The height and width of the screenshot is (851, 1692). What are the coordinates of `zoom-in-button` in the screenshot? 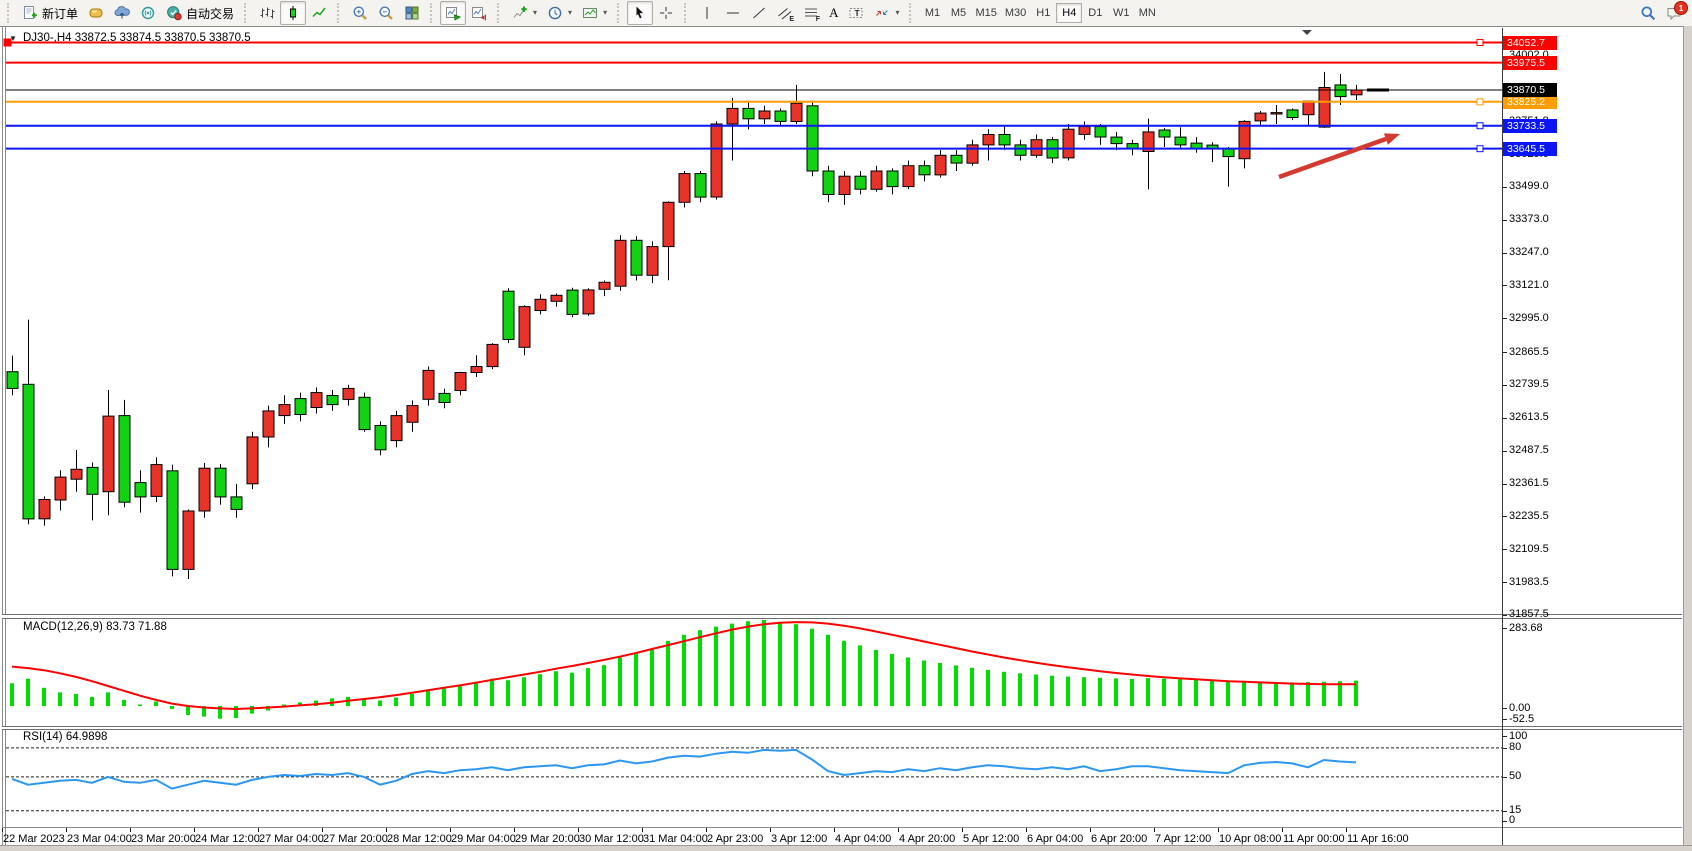 It's located at (360, 13).